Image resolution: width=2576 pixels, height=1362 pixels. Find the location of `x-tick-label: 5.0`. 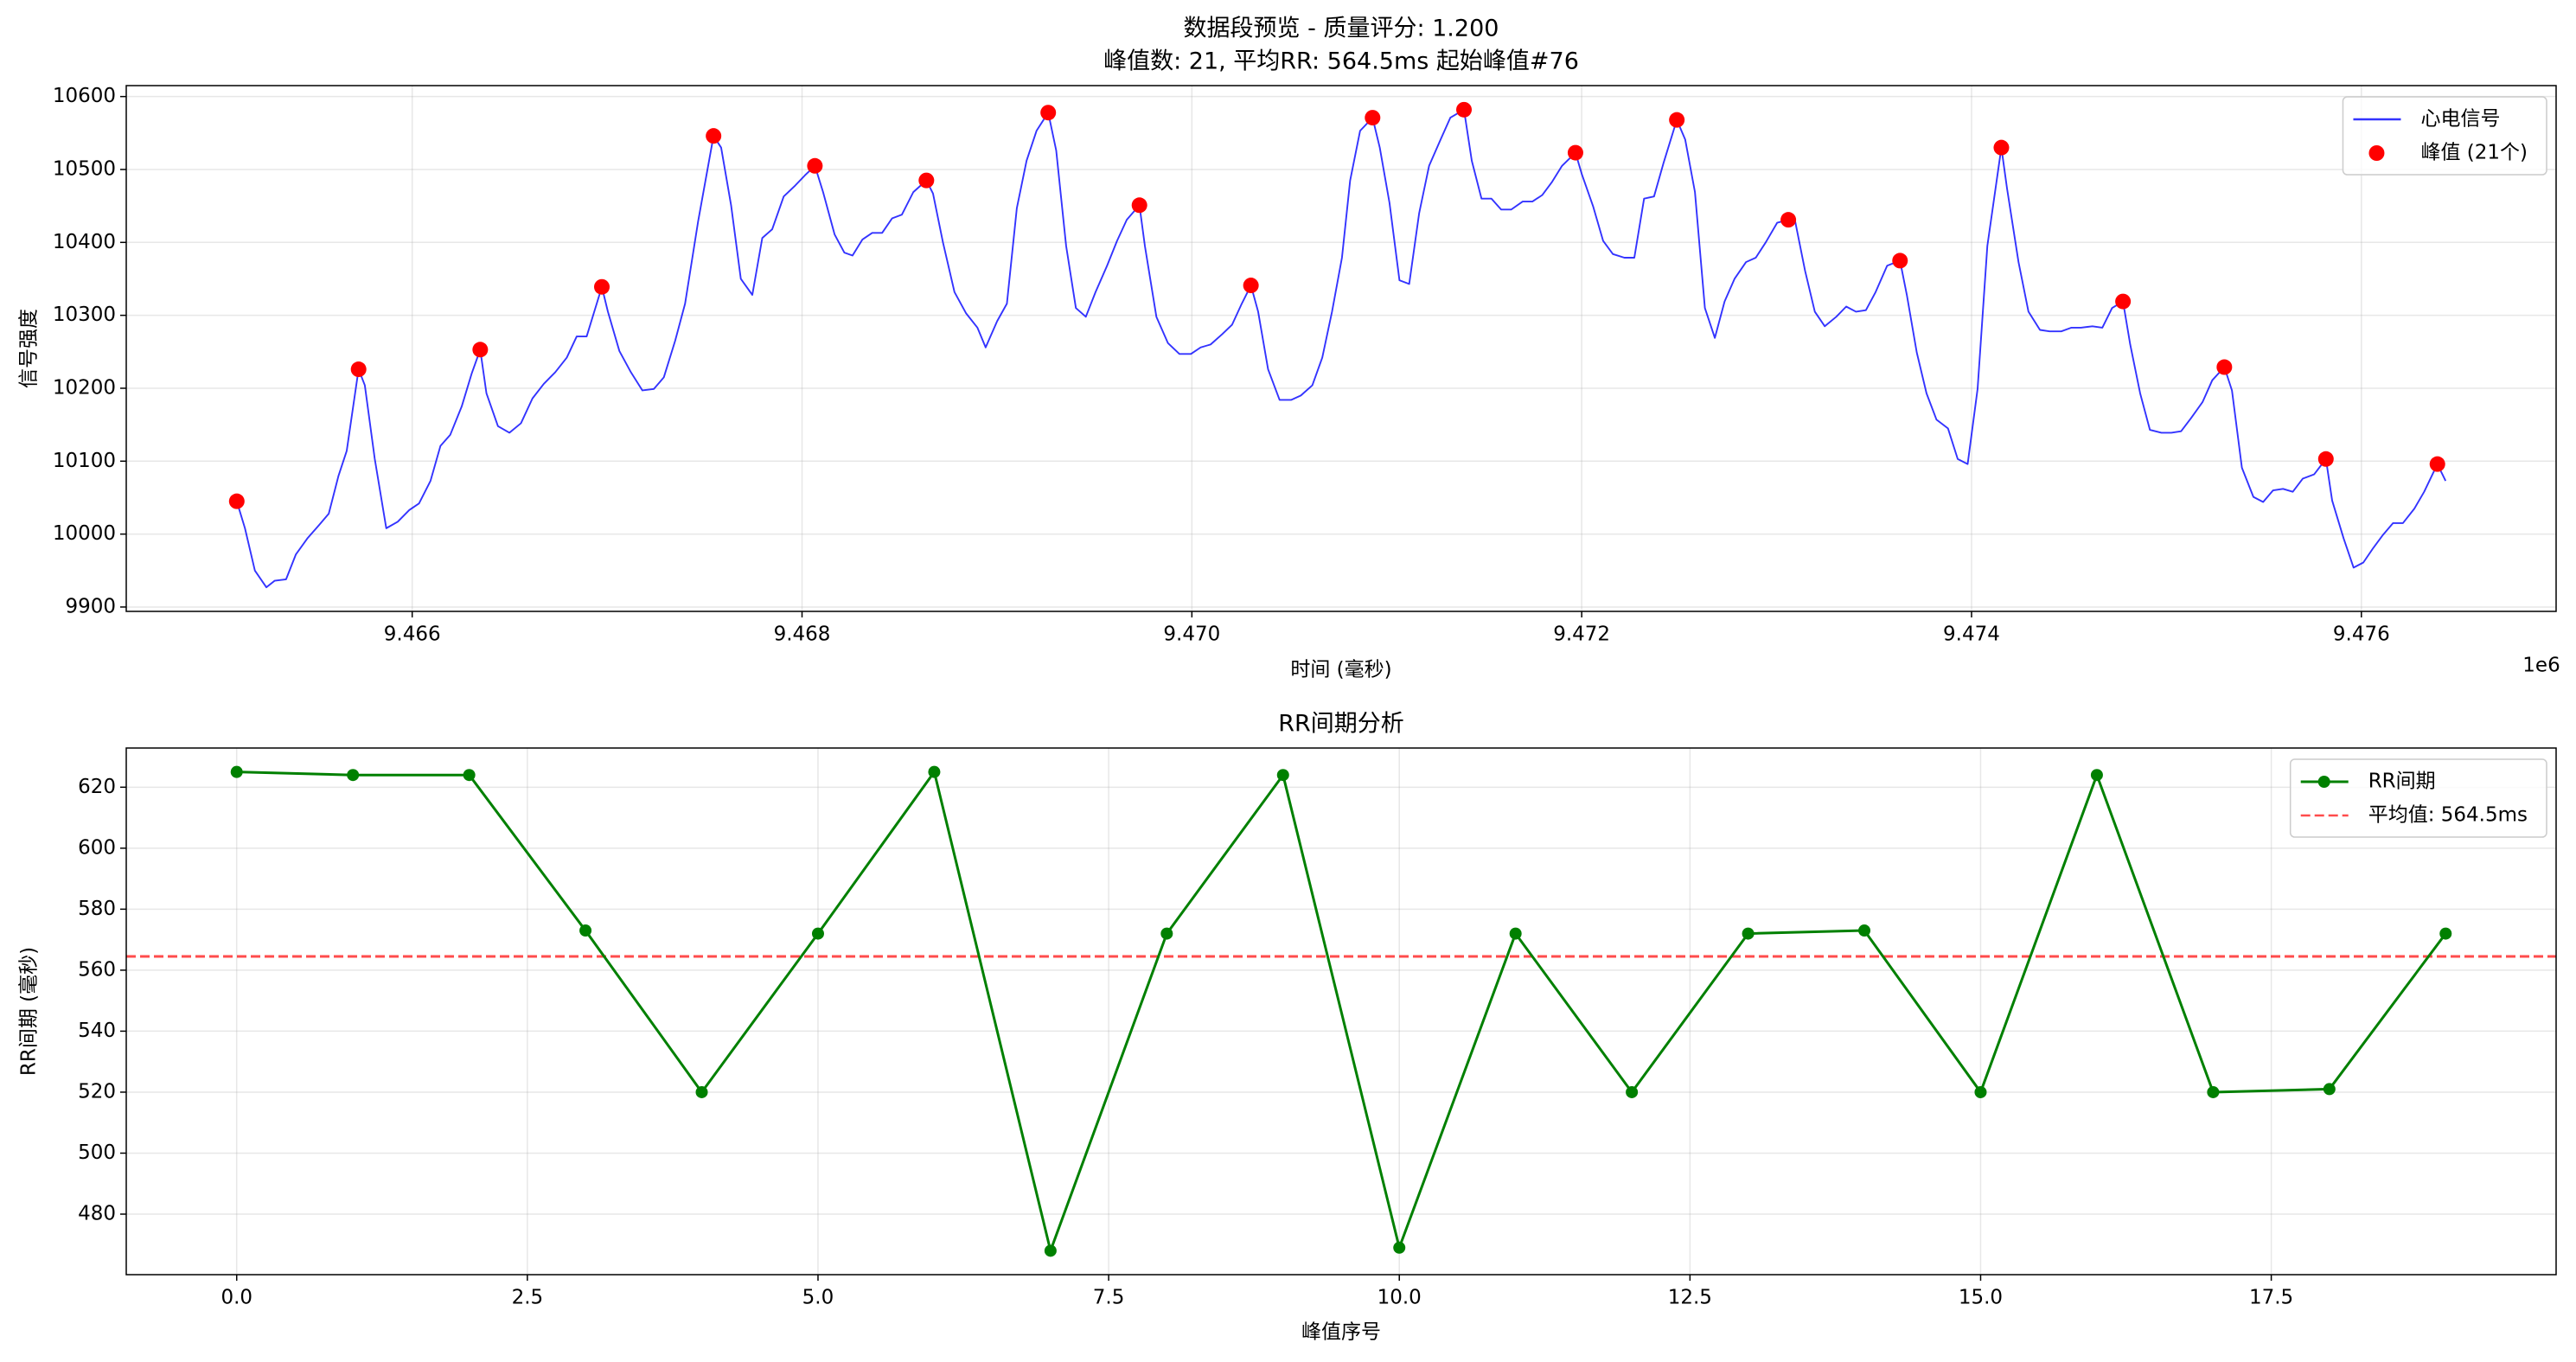

x-tick-label: 5.0 is located at coordinates (818, 1298).